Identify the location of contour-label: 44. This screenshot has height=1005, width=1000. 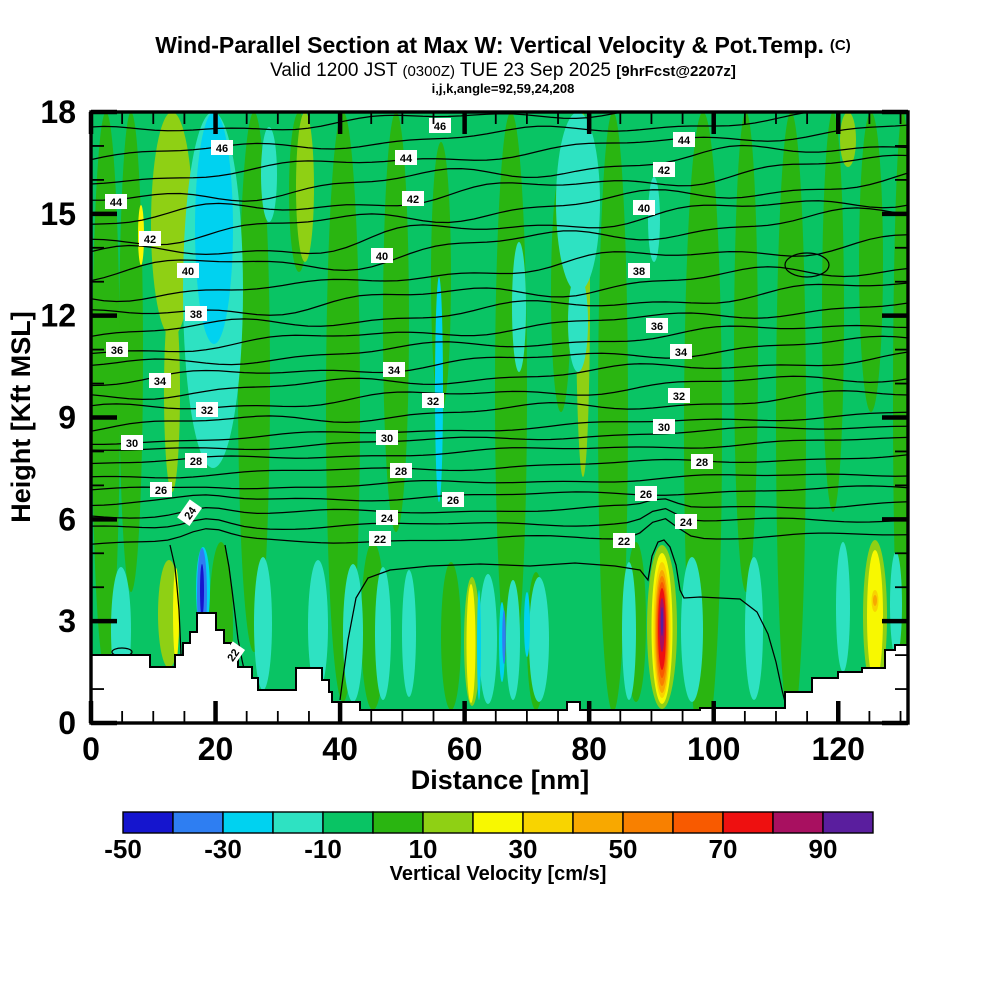
(406, 157).